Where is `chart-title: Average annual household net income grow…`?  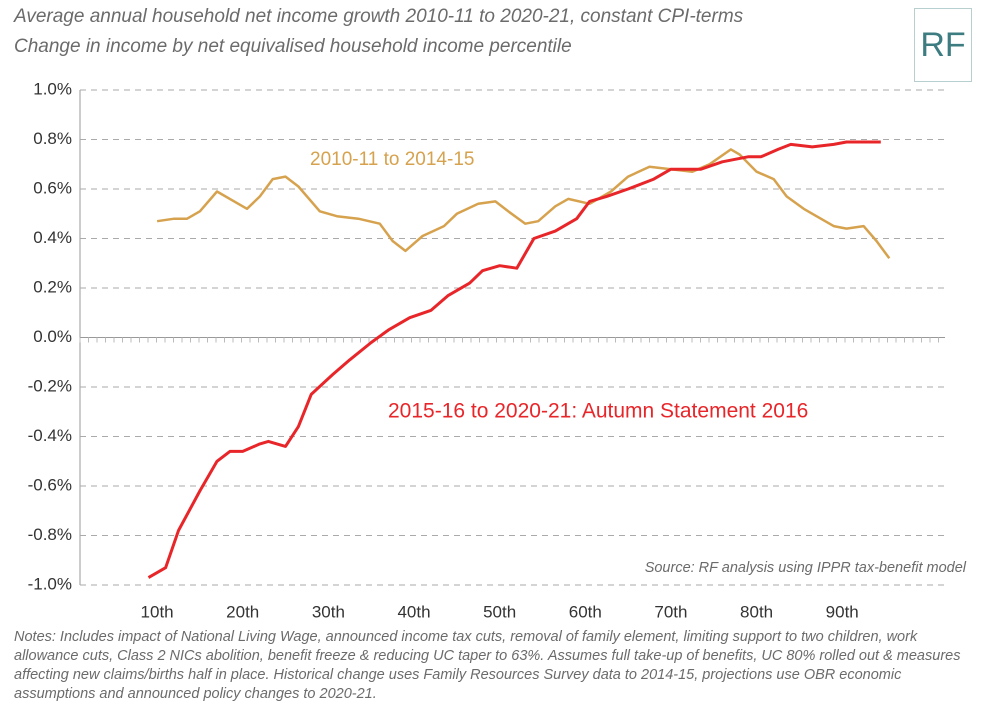
chart-title: Average annual household net income grow… is located at coordinates (379, 16).